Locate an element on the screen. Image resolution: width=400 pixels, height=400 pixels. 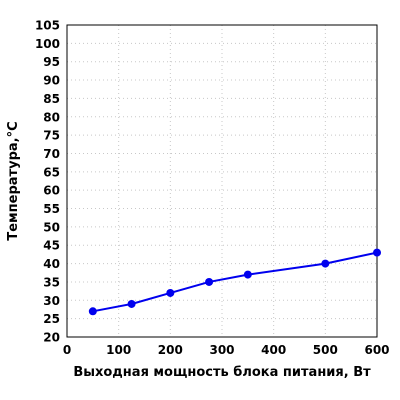
x-tick-label: 500 is located at coordinates (325, 350).